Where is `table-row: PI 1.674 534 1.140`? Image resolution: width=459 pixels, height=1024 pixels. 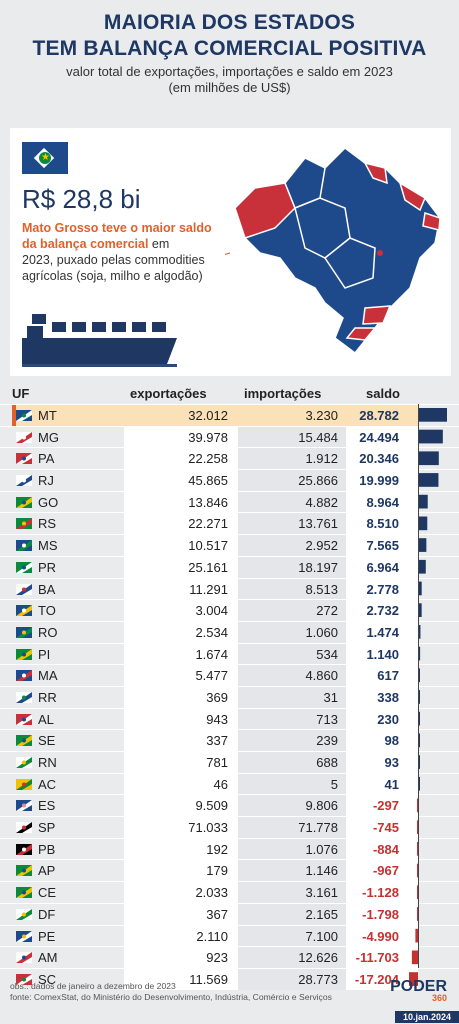 table-row: PI 1.674 534 1.140 is located at coordinates (229, 653).